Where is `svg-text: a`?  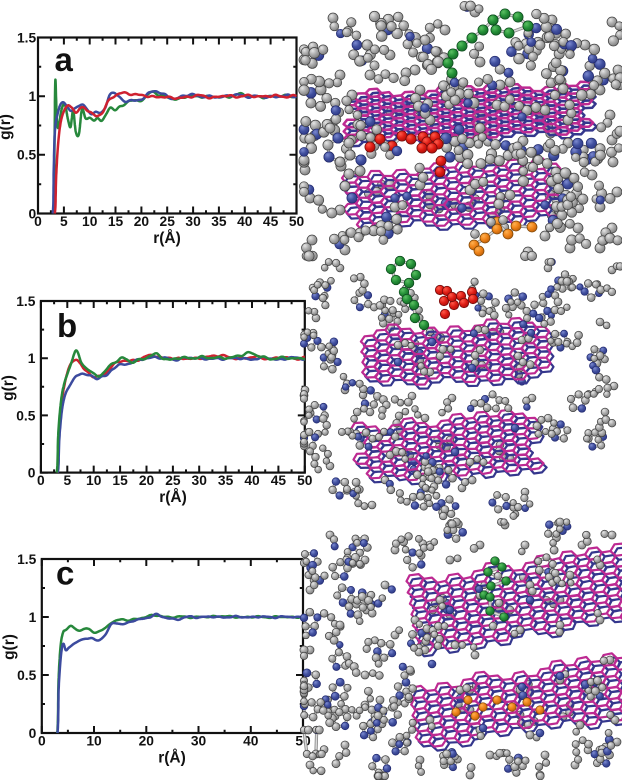 svg-text: a is located at coordinates (64, 59).